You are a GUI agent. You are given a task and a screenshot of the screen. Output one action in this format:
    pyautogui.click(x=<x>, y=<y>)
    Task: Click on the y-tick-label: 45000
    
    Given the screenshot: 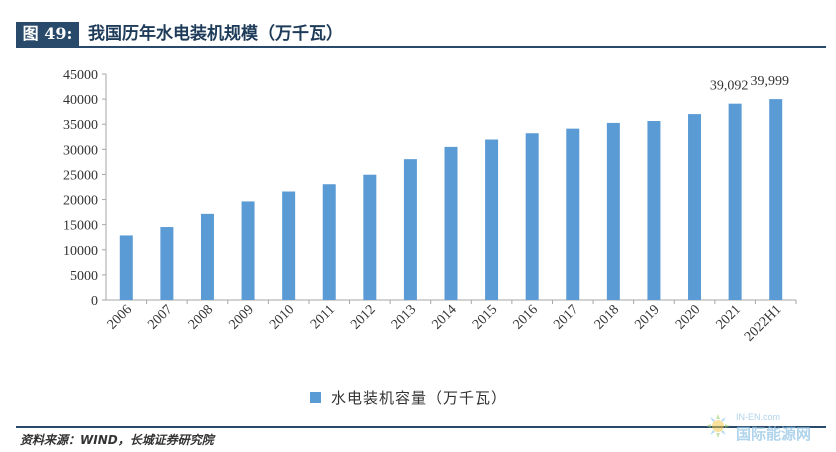 What is the action you would take?
    pyautogui.click(x=80, y=75)
    